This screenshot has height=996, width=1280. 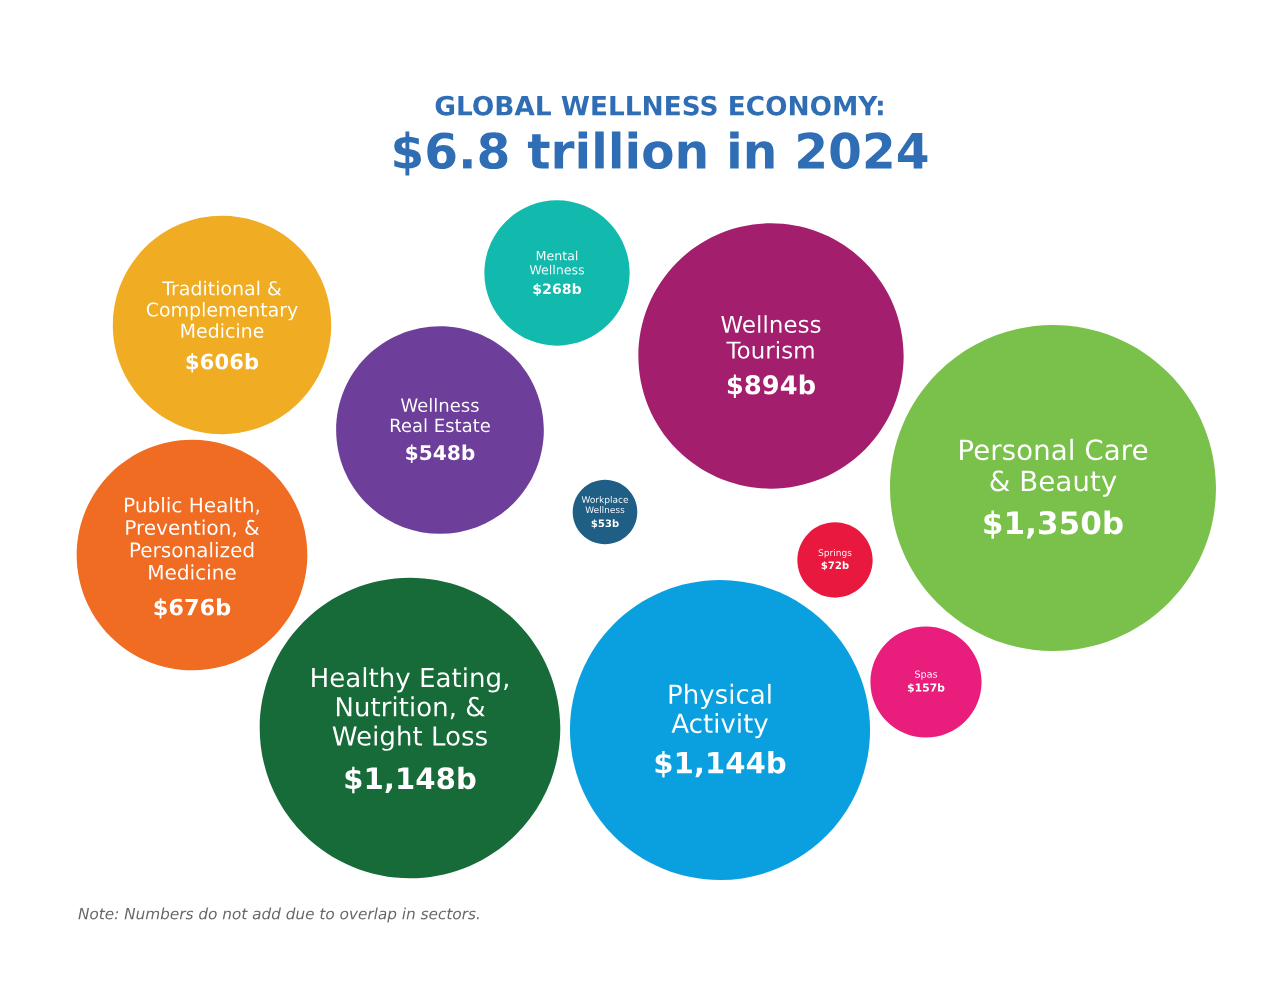 What do you see at coordinates (1053, 524) in the screenshot?
I see `data-label: $1,350b` at bounding box center [1053, 524].